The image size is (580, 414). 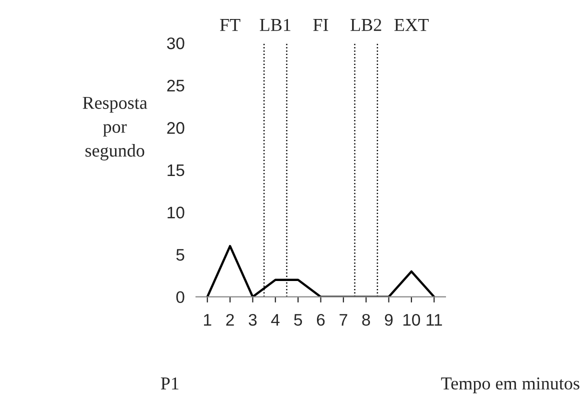 What do you see at coordinates (176, 212) in the screenshot?
I see `y-tick-label: 10` at bounding box center [176, 212].